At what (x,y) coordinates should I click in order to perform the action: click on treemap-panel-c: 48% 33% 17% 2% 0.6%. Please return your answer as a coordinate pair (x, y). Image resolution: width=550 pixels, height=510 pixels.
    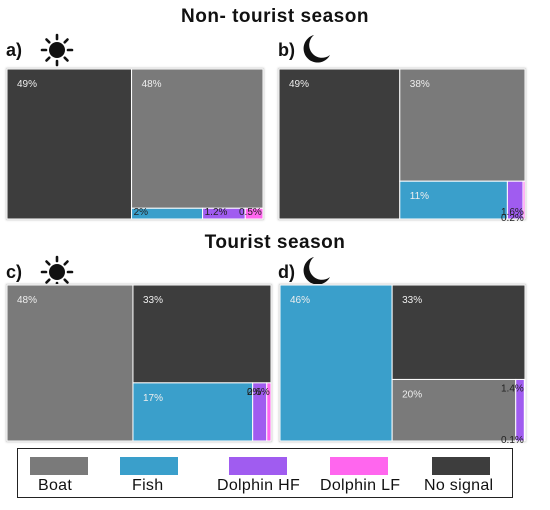
    Looking at the image, I should click on (139, 363).